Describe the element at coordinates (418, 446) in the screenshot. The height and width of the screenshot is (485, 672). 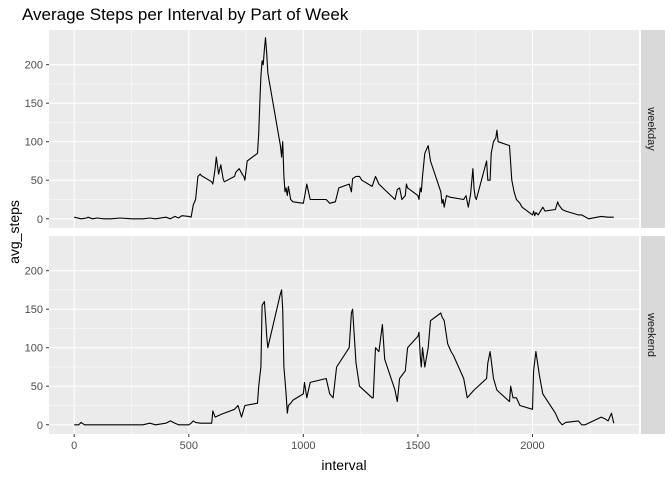
I see `x-tick-label: 1500` at that location.